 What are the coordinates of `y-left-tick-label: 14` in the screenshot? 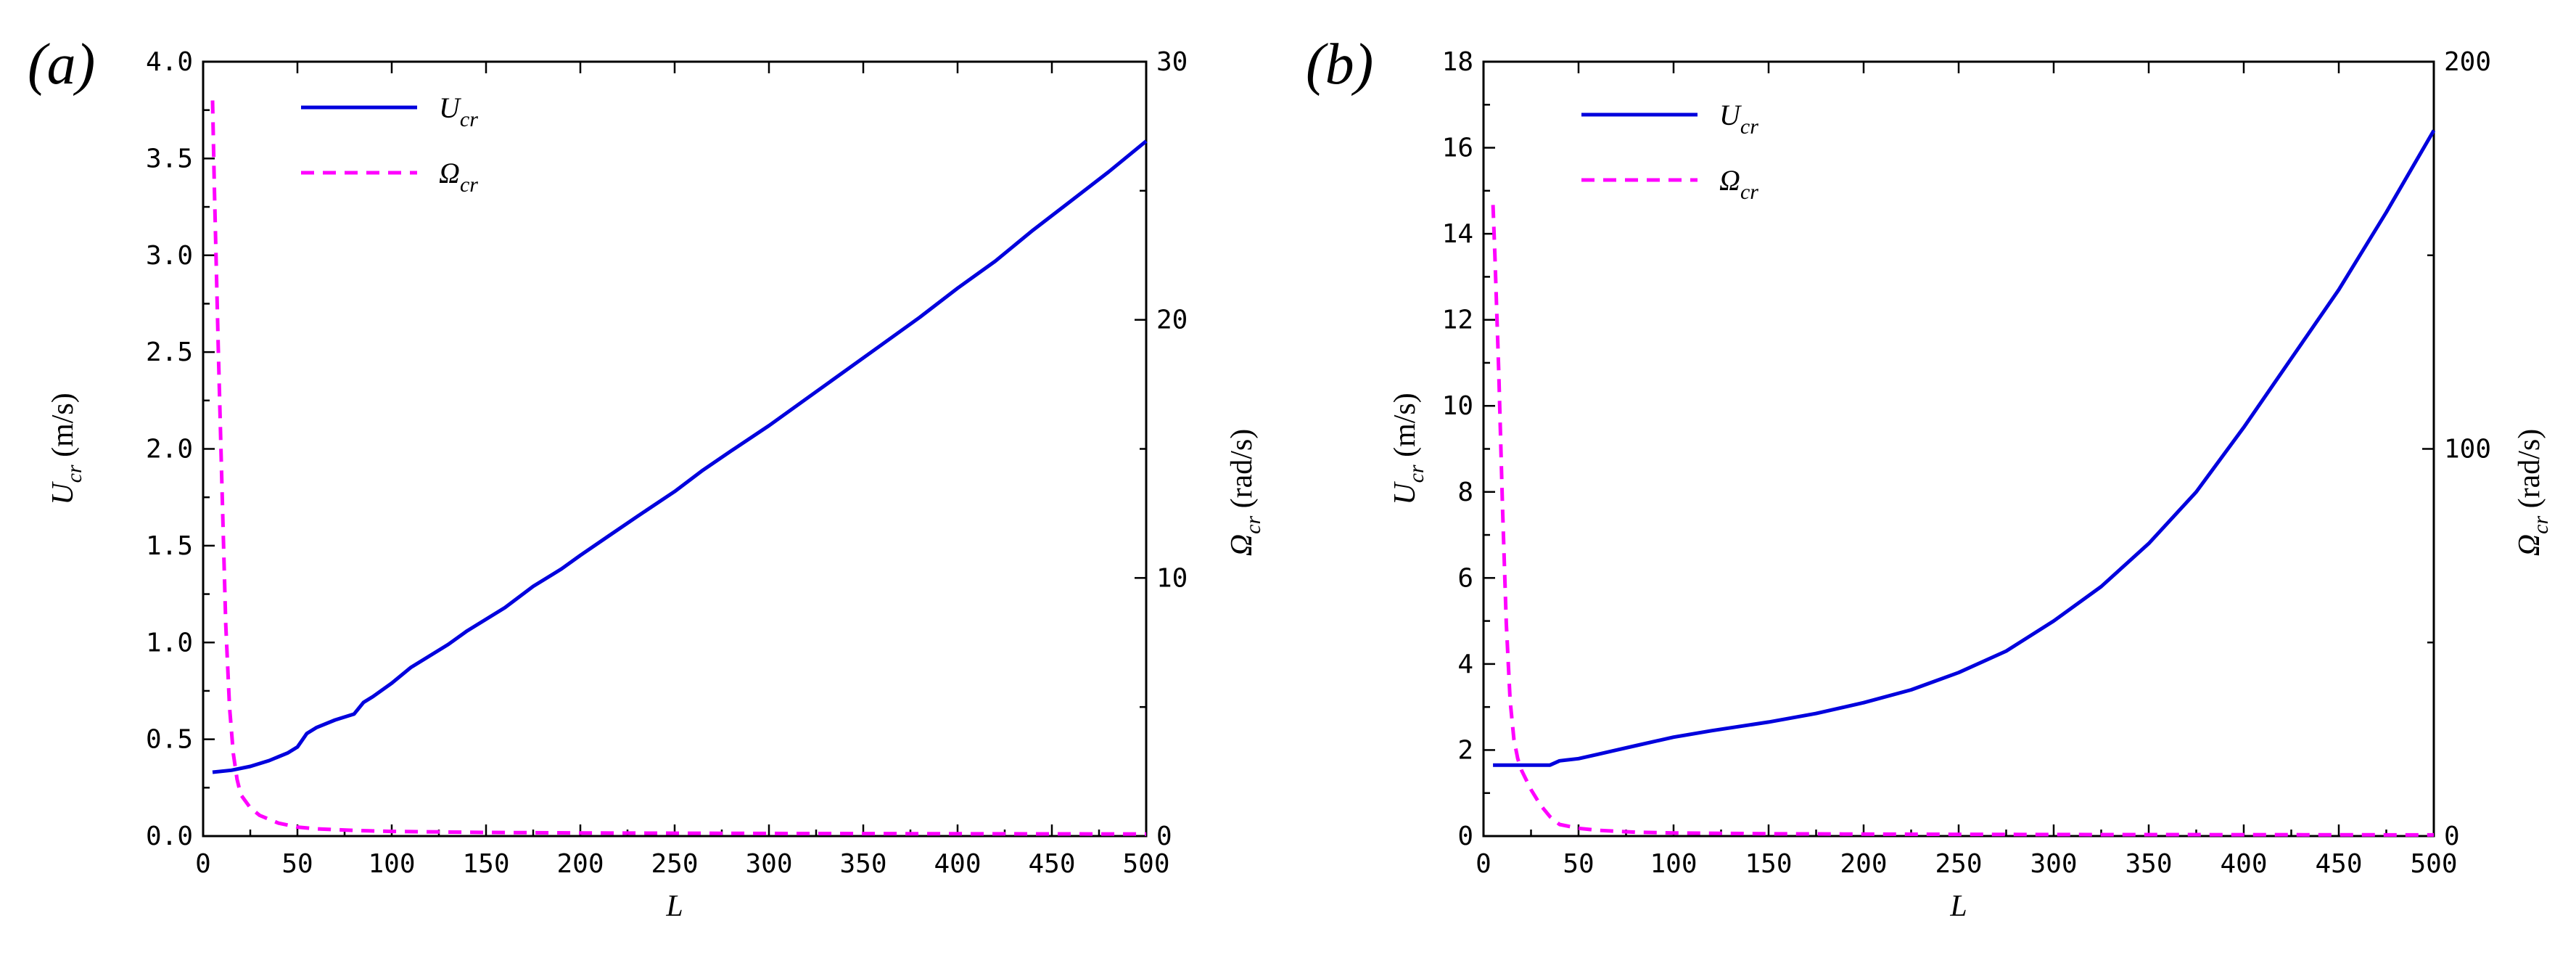 It's located at (1457, 234).